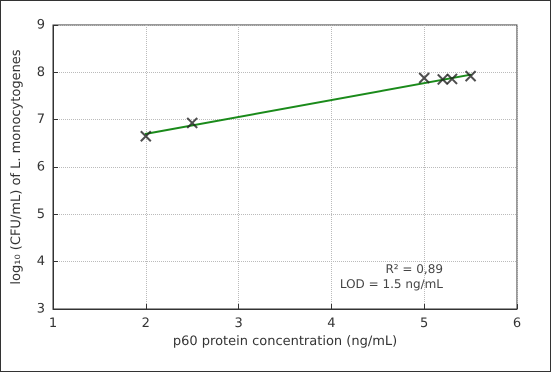 This screenshot has height=372, width=551. I want to click on y-tick-label: 6, so click(40, 167).